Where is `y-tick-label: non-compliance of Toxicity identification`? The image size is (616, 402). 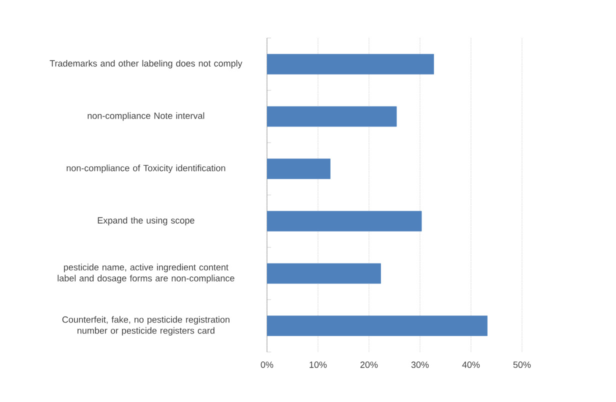 y-tick-label: non-compliance of Toxicity identification is located at coordinates (146, 169).